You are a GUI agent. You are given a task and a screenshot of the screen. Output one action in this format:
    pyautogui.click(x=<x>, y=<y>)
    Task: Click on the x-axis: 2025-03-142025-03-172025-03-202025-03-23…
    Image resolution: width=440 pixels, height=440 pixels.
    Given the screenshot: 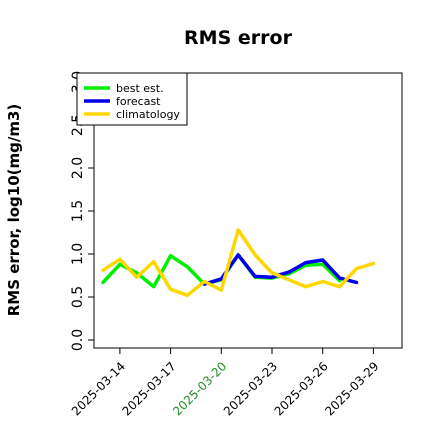 What is the action you would take?
    pyautogui.click(x=225, y=383)
    